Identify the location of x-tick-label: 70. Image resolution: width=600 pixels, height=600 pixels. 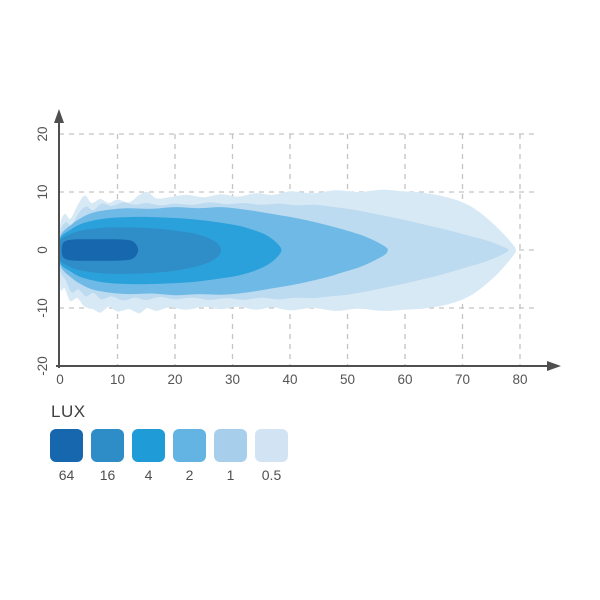
(462, 379).